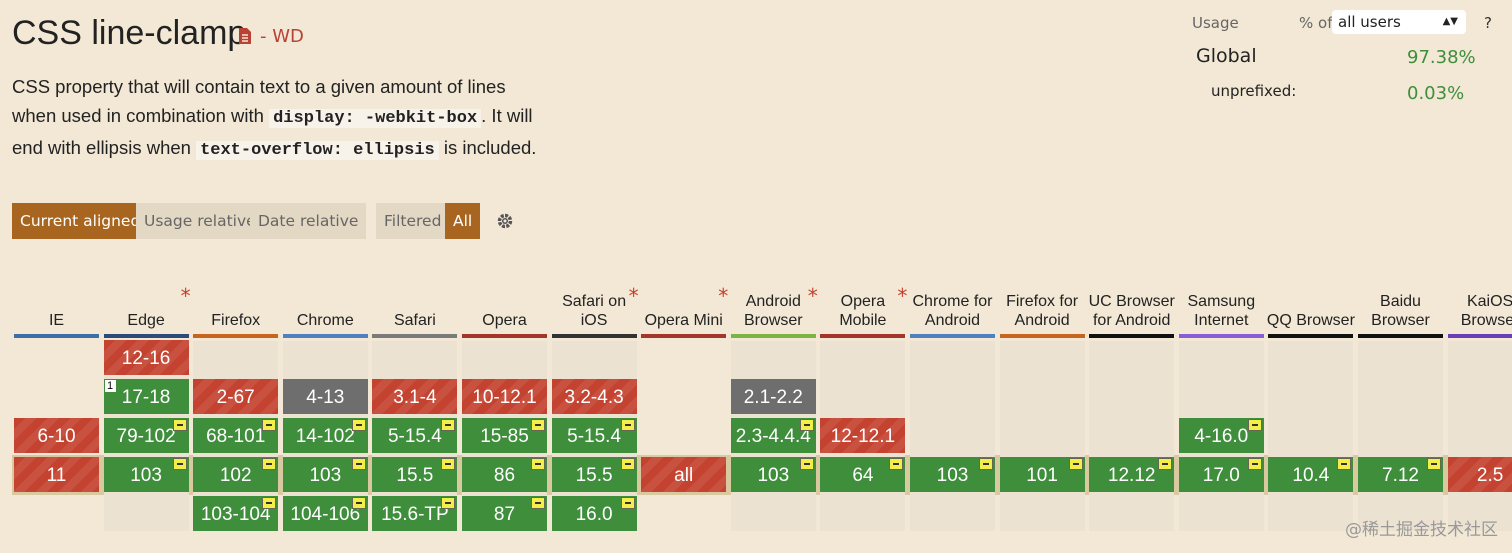 The width and height of the screenshot is (1512, 553). I want to click on browser-column: Android Browser * 2.1-2.2 2.3-4.4.4 103, so click(774, 395).